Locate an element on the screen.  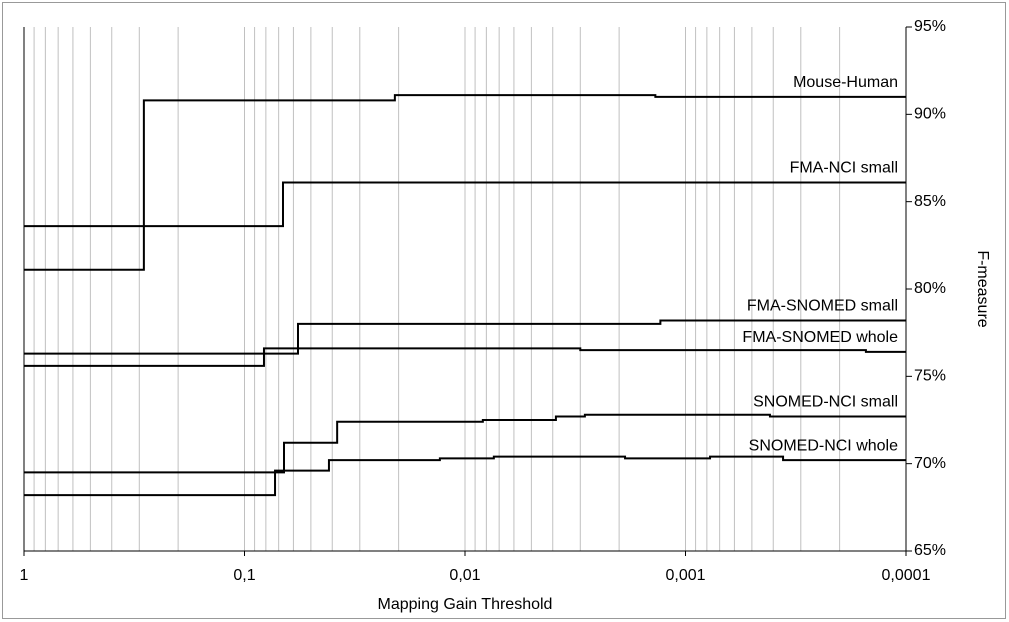
y-tick-label: 85% is located at coordinates (930, 201).